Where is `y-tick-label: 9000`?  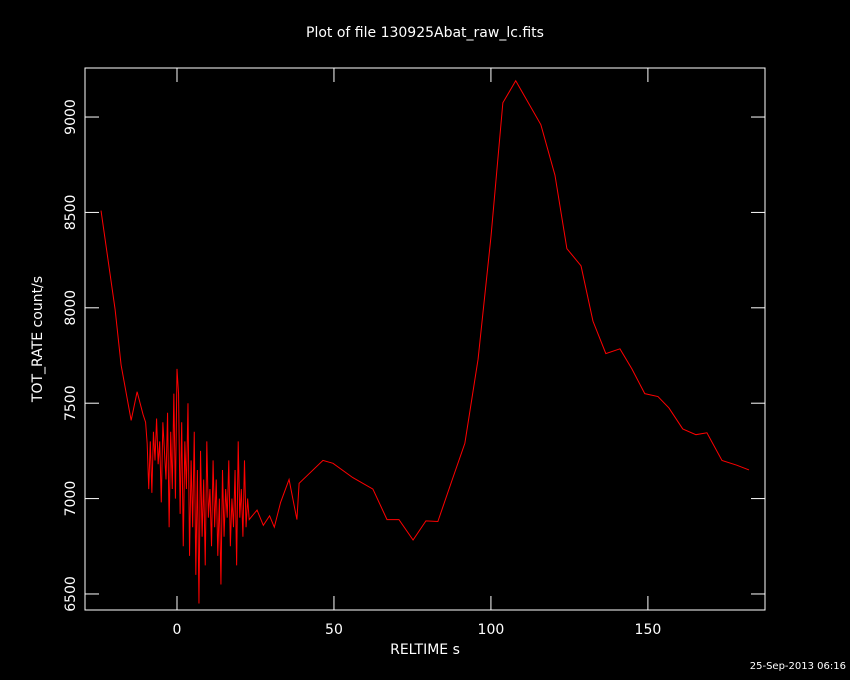
y-tick-label: 9000 is located at coordinates (71, 117).